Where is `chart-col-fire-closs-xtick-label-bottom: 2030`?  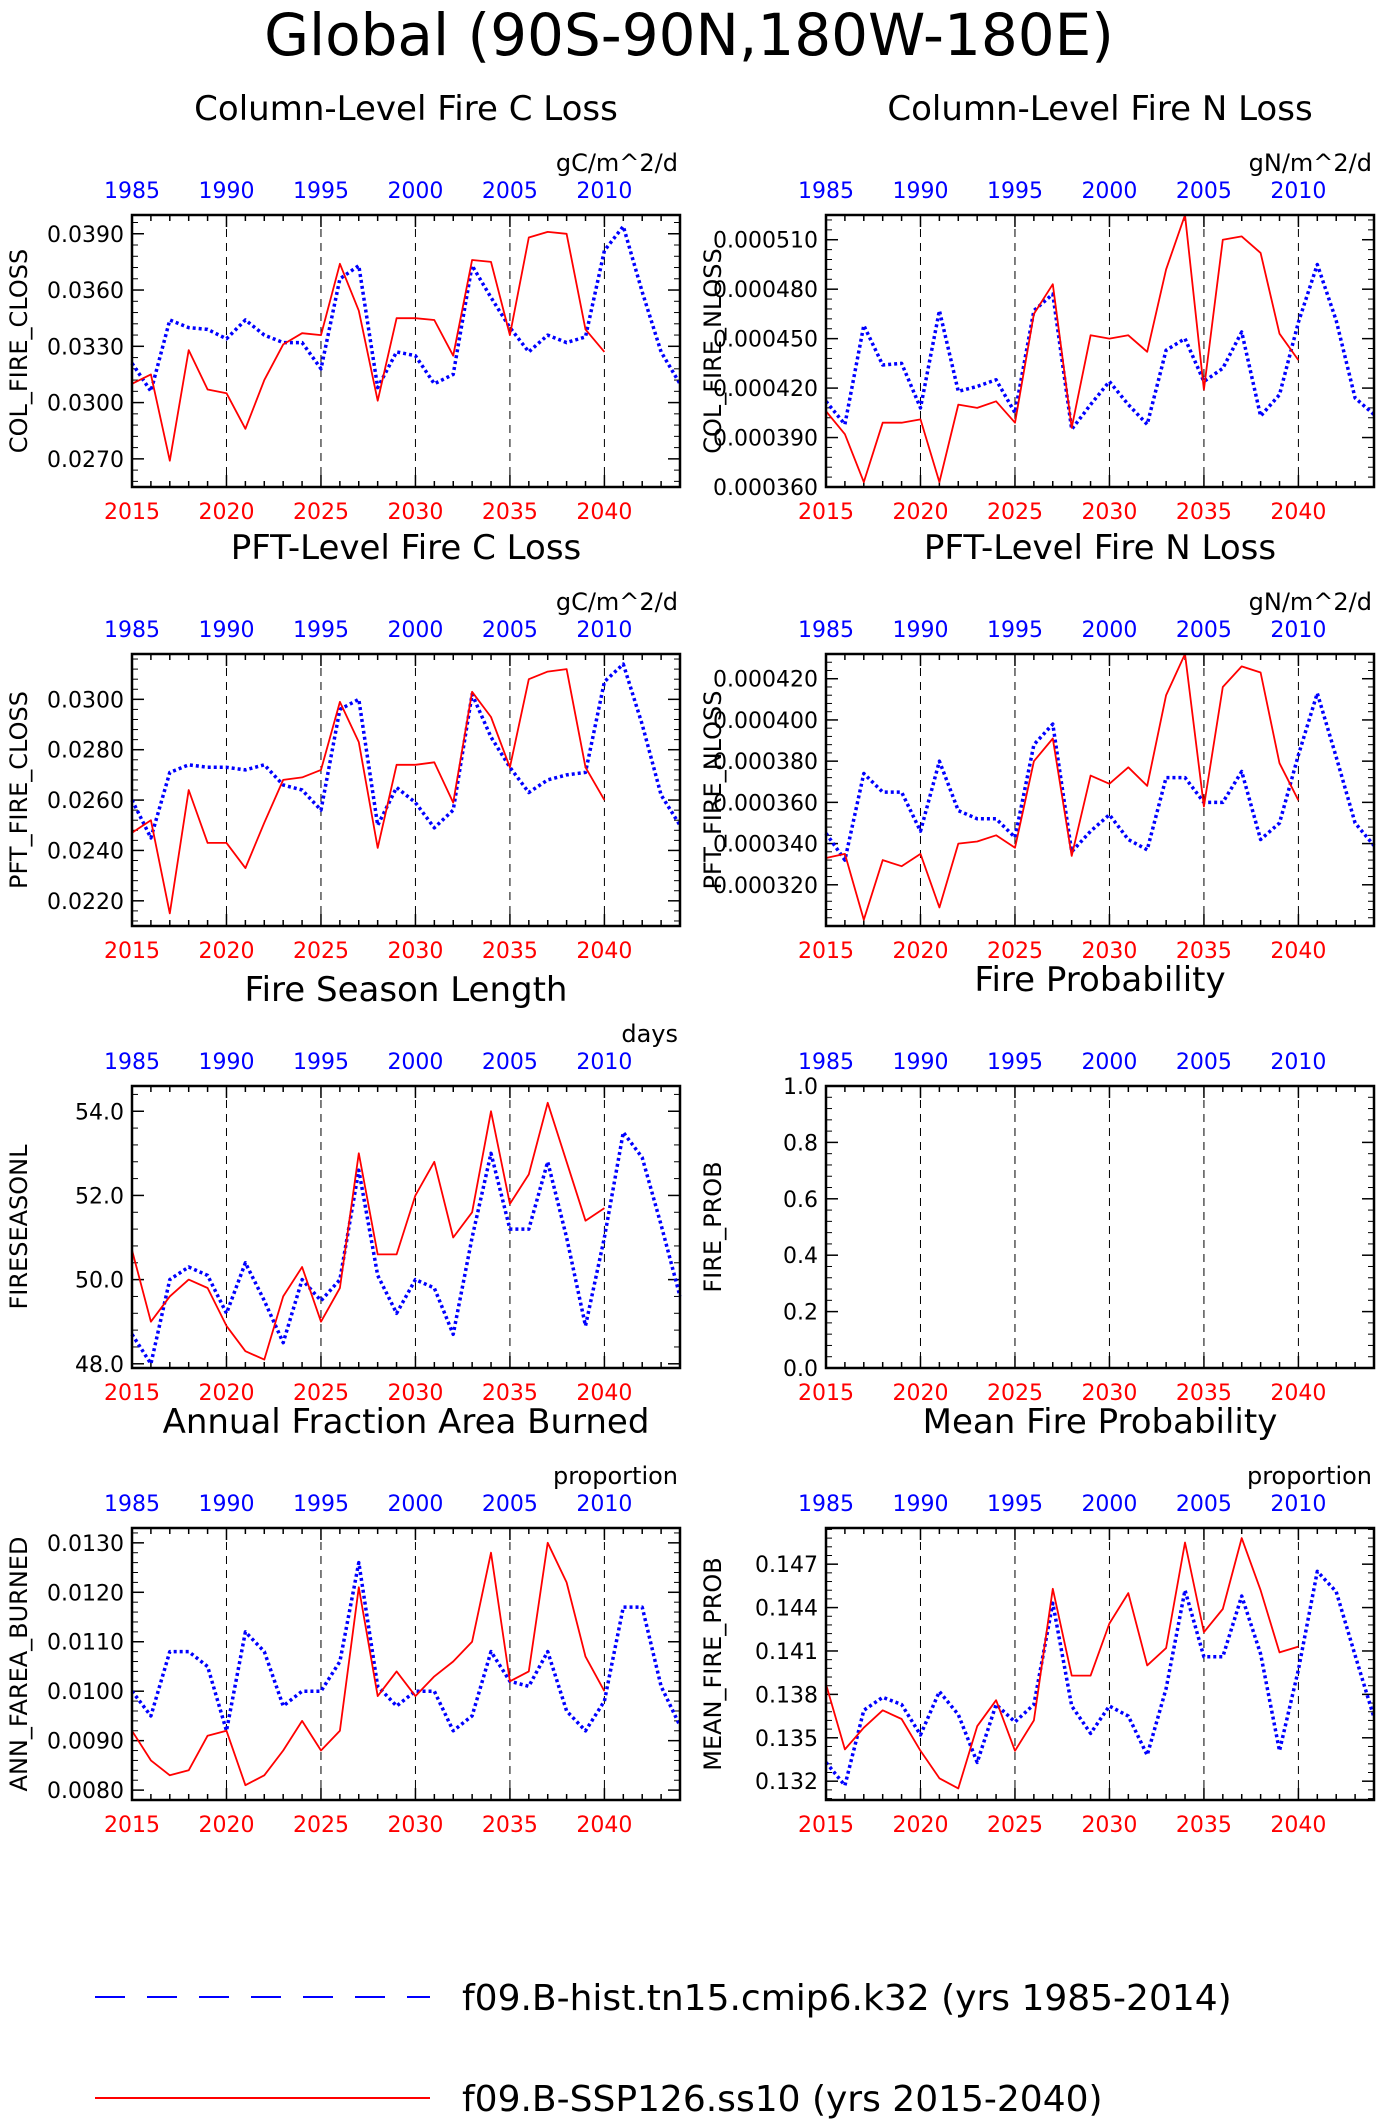
chart-col-fire-closs-xtick-label-bottom: 2030 is located at coordinates (415, 512).